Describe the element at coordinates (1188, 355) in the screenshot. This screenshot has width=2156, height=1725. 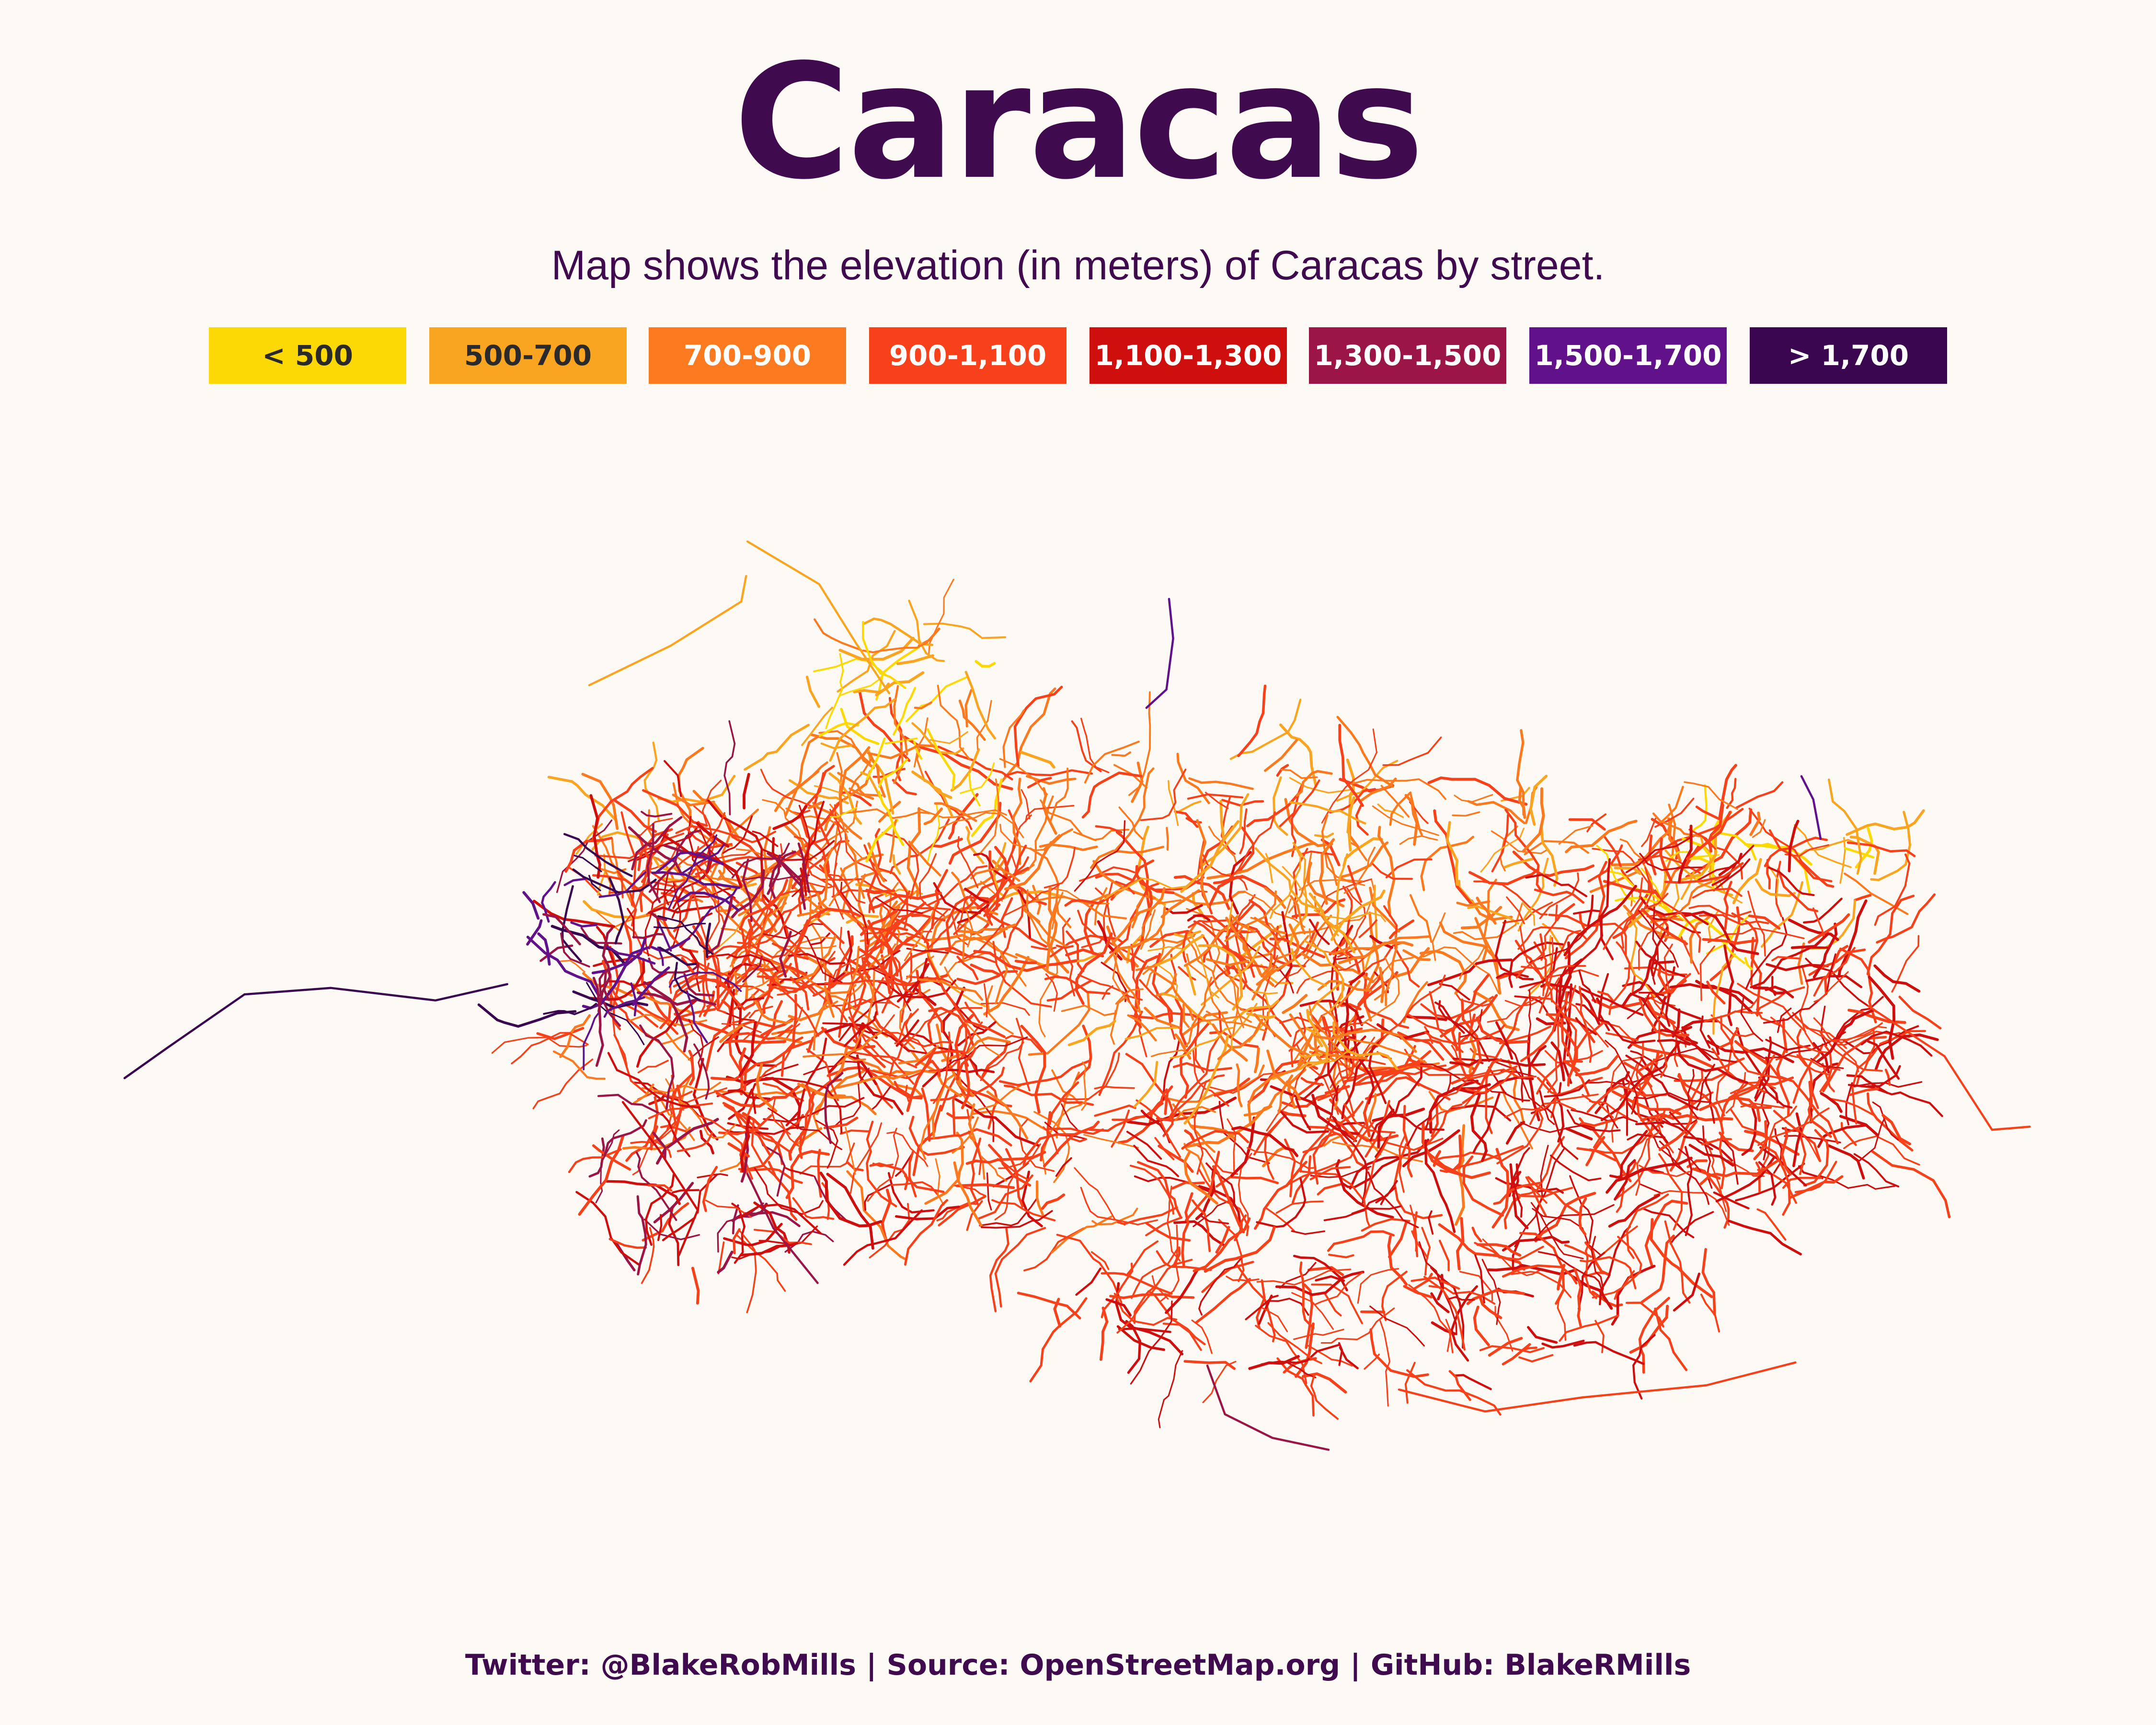
I see `legend-label: 1,100-1,300` at that location.